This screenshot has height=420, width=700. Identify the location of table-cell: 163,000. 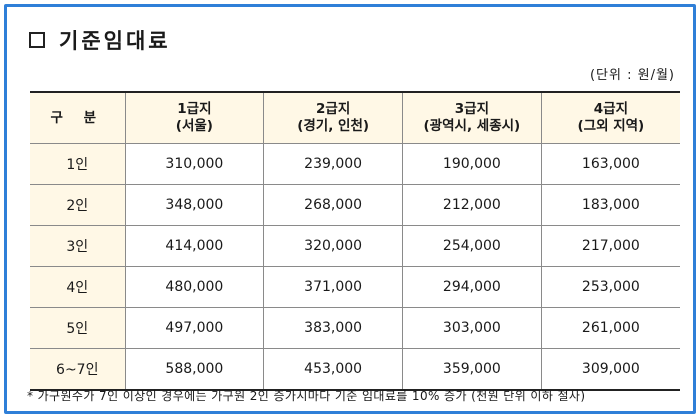
(610, 164).